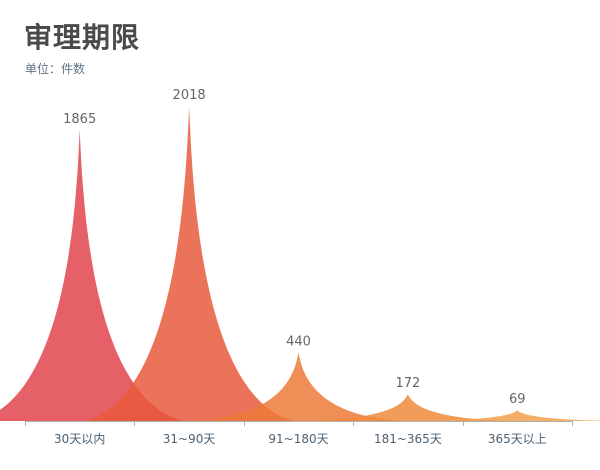  What do you see at coordinates (517, 399) in the screenshot?
I see `value-label-5: 69` at bounding box center [517, 399].